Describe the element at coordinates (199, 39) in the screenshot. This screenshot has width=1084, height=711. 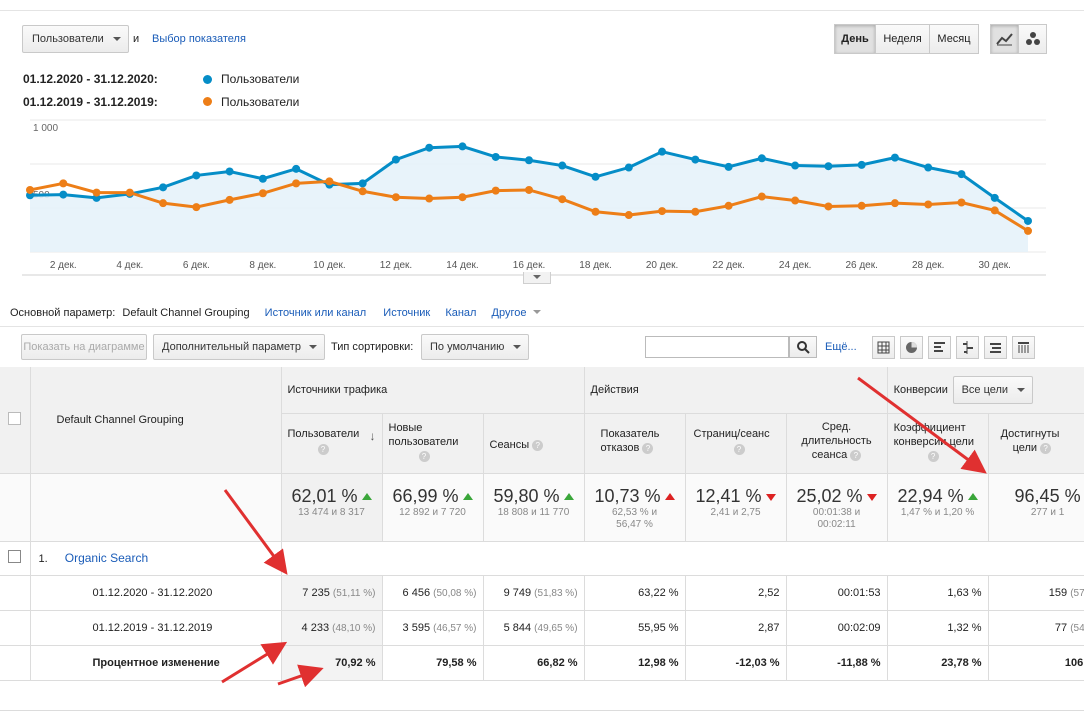
I see `choose-metric-link: Выбор показателя` at that location.